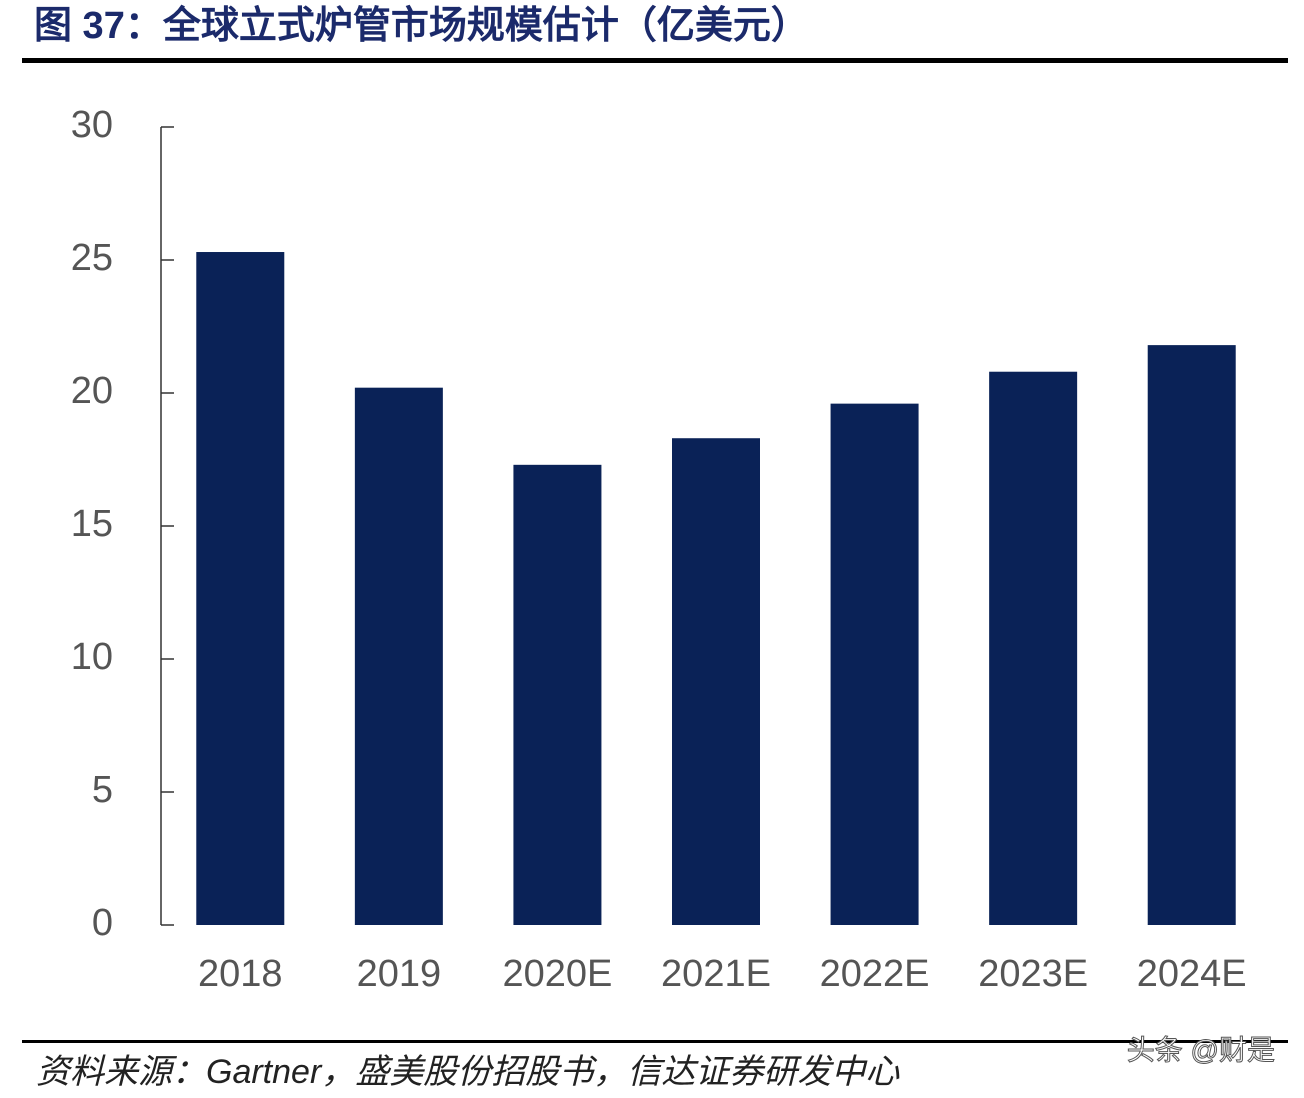  Describe the element at coordinates (92, 657) in the screenshot. I see `y-tick-label: 10` at that location.